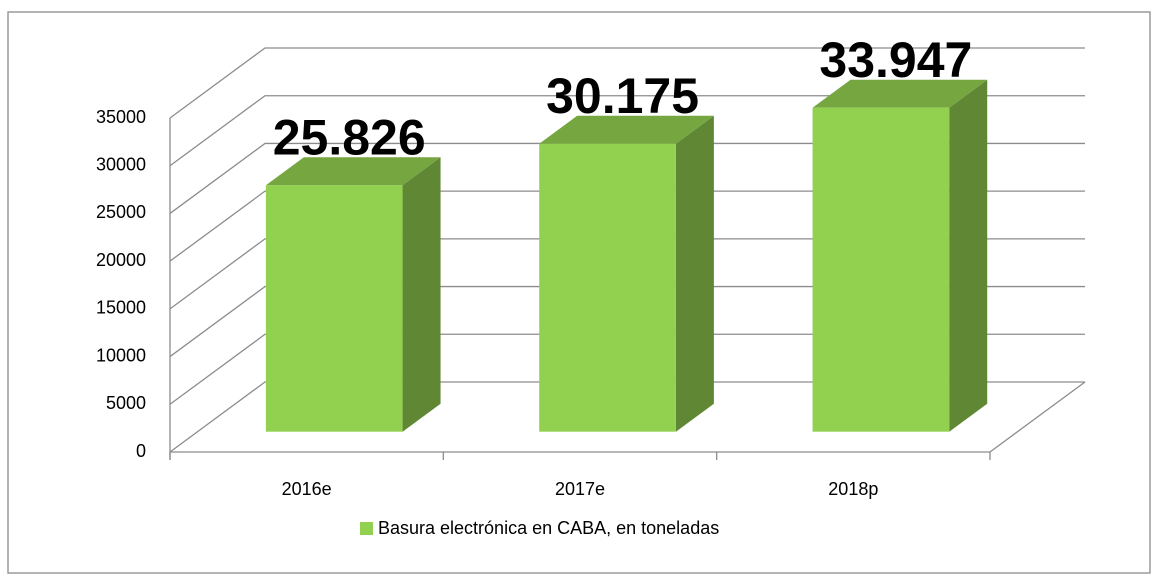  Describe the element at coordinates (126, 403) in the screenshot. I see `y-tick-label: 5000` at that location.